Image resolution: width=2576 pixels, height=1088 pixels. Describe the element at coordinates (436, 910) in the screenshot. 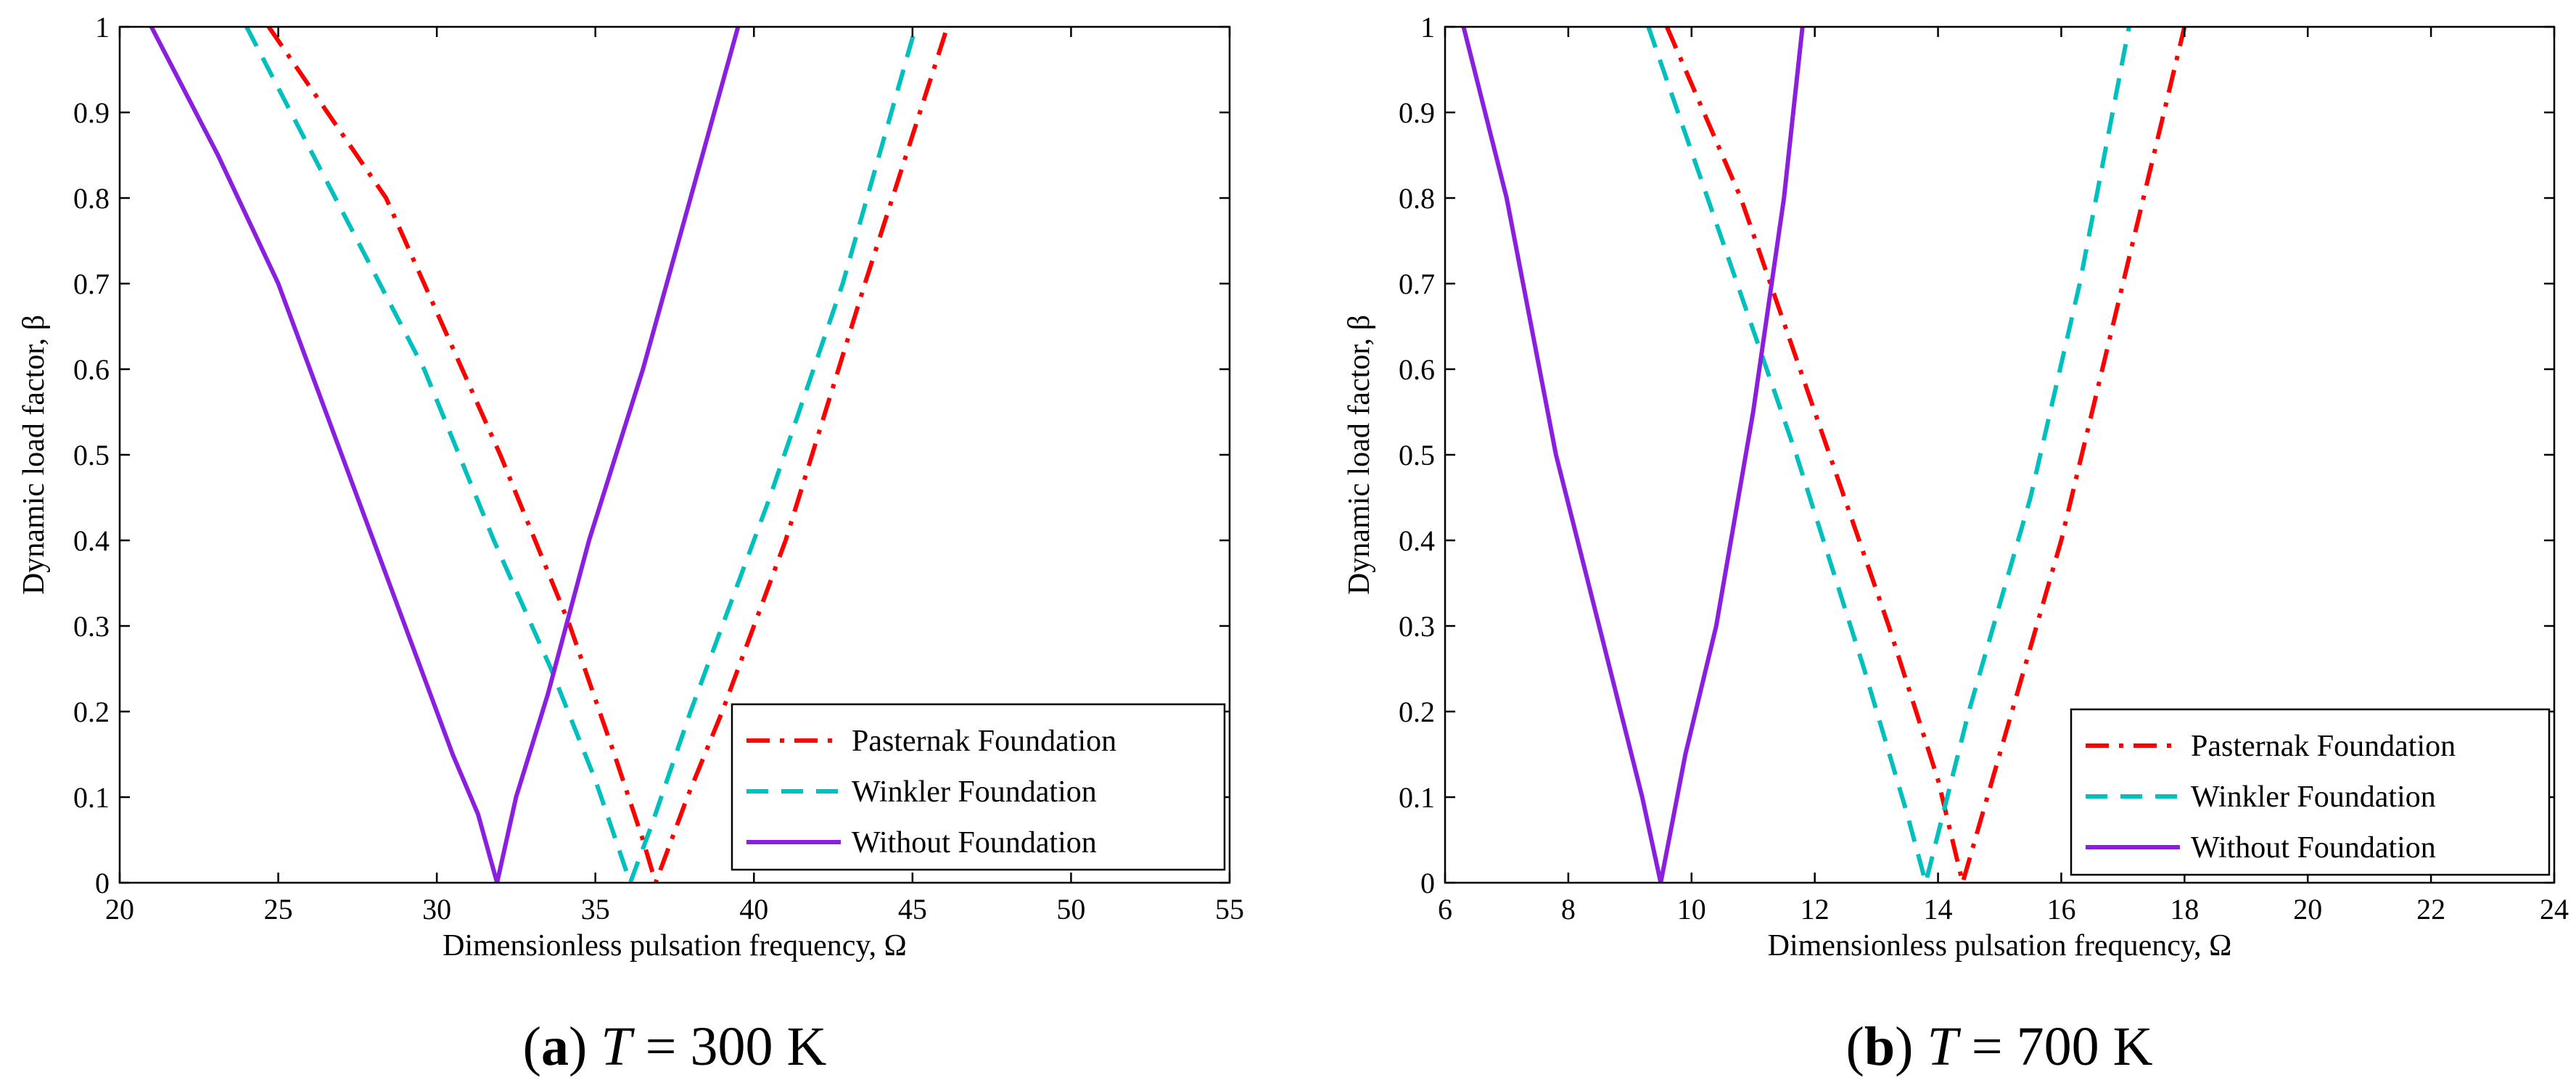

I see `x-tick-label: 30` at that location.